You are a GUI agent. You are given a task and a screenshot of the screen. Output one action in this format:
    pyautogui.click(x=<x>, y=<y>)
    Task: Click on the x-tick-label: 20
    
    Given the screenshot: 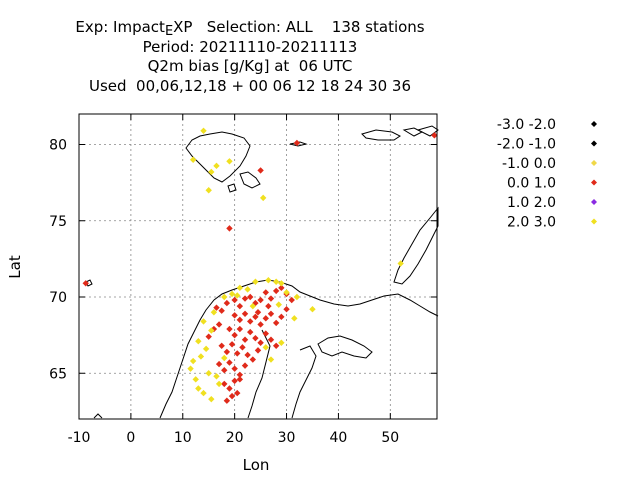 What is the action you would take?
    pyautogui.click(x=235, y=438)
    